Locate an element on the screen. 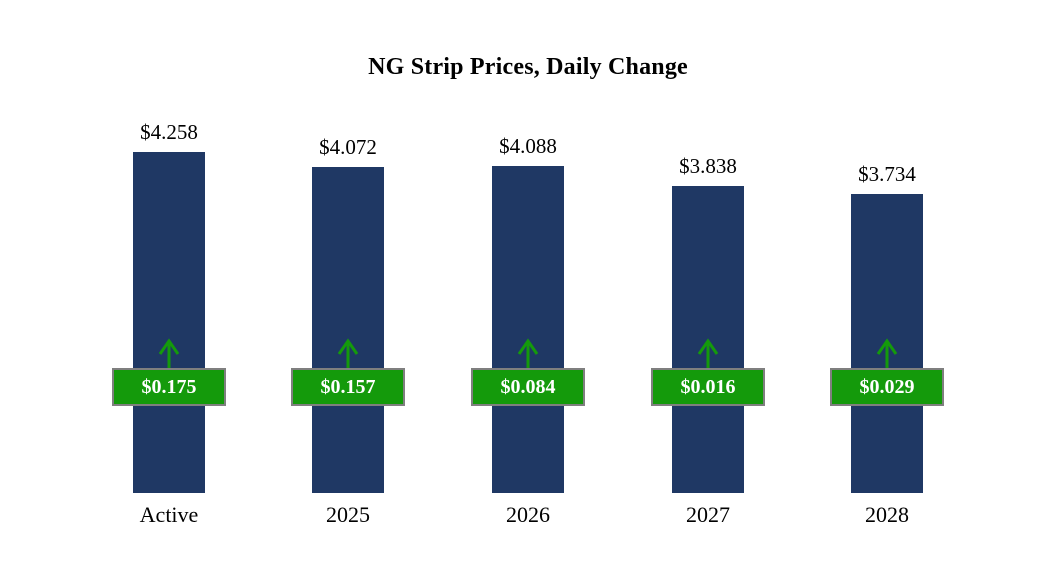 This screenshot has height=576, width=1056. chart-title: NG Strip Prices, Daily Change is located at coordinates (528, 67).